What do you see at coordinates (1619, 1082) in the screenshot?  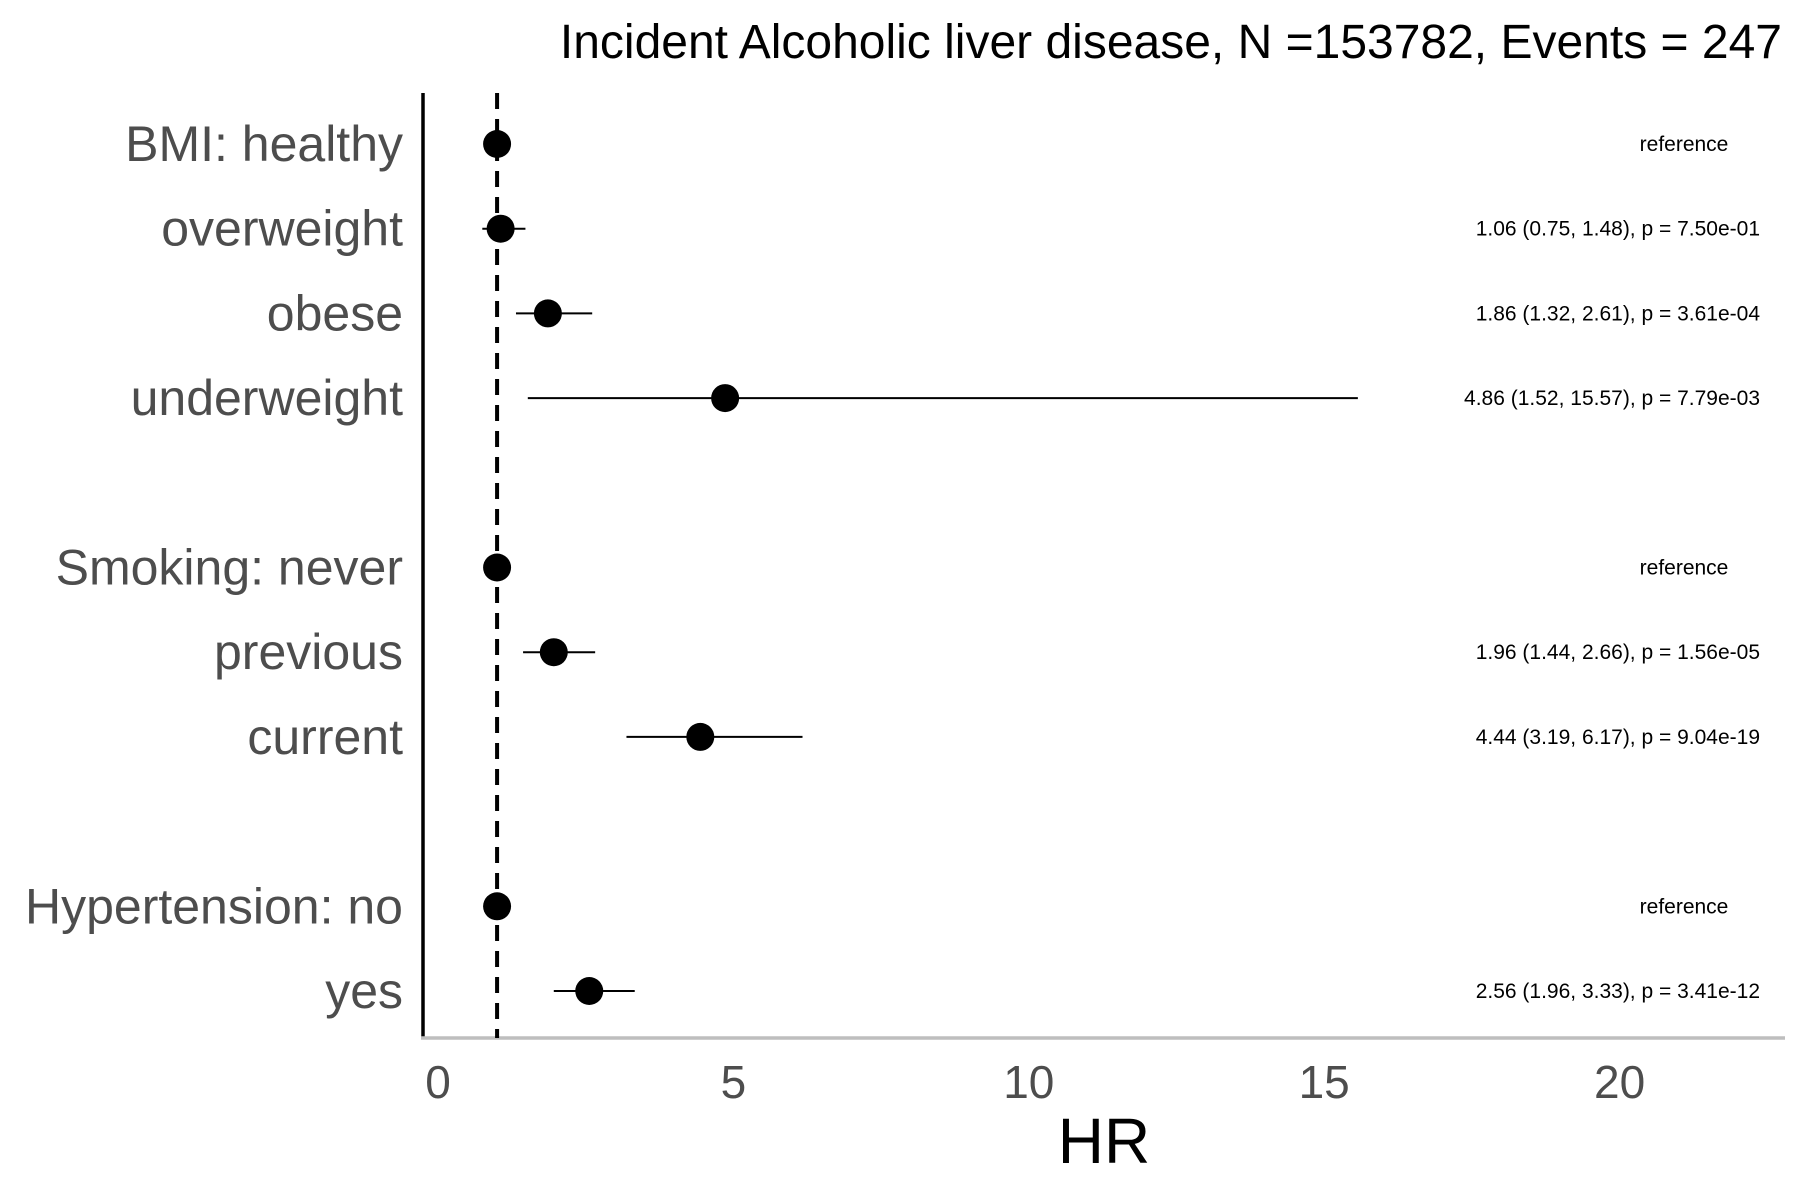 I see `x-tick-label: 20` at bounding box center [1619, 1082].